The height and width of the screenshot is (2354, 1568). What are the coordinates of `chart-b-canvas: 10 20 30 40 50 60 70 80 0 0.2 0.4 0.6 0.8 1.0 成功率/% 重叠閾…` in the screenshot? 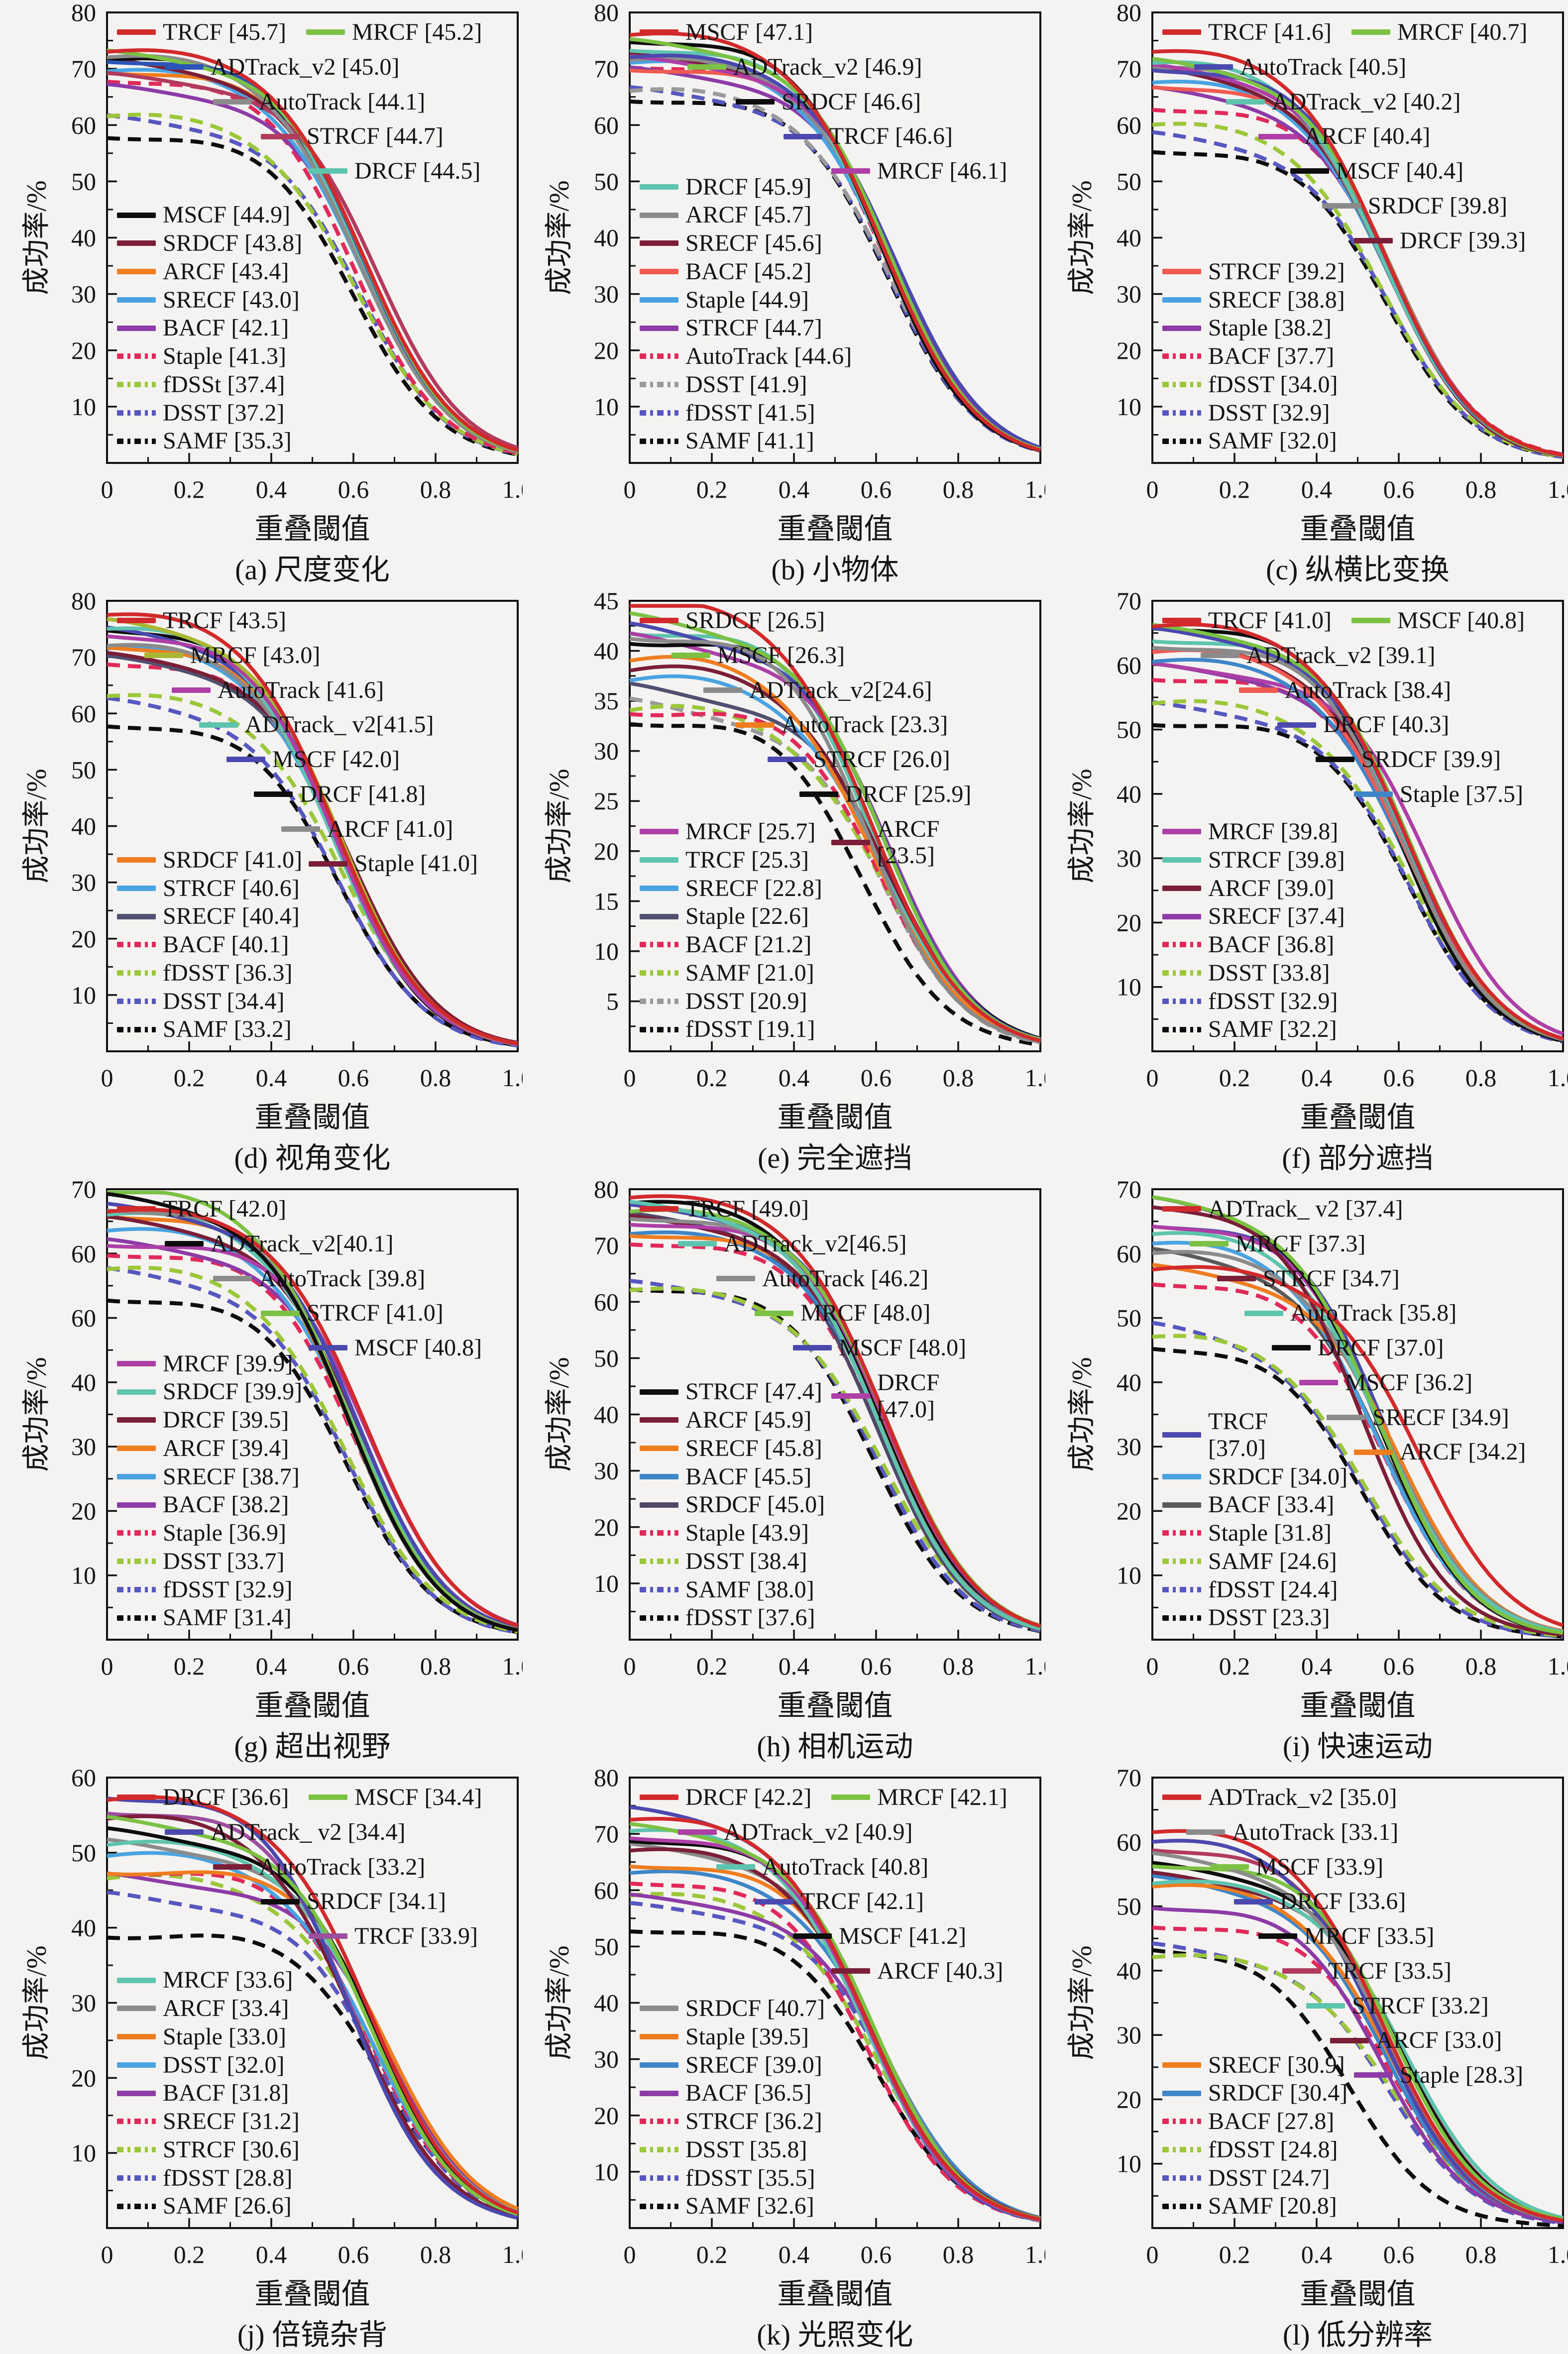 It's located at (795, 293).